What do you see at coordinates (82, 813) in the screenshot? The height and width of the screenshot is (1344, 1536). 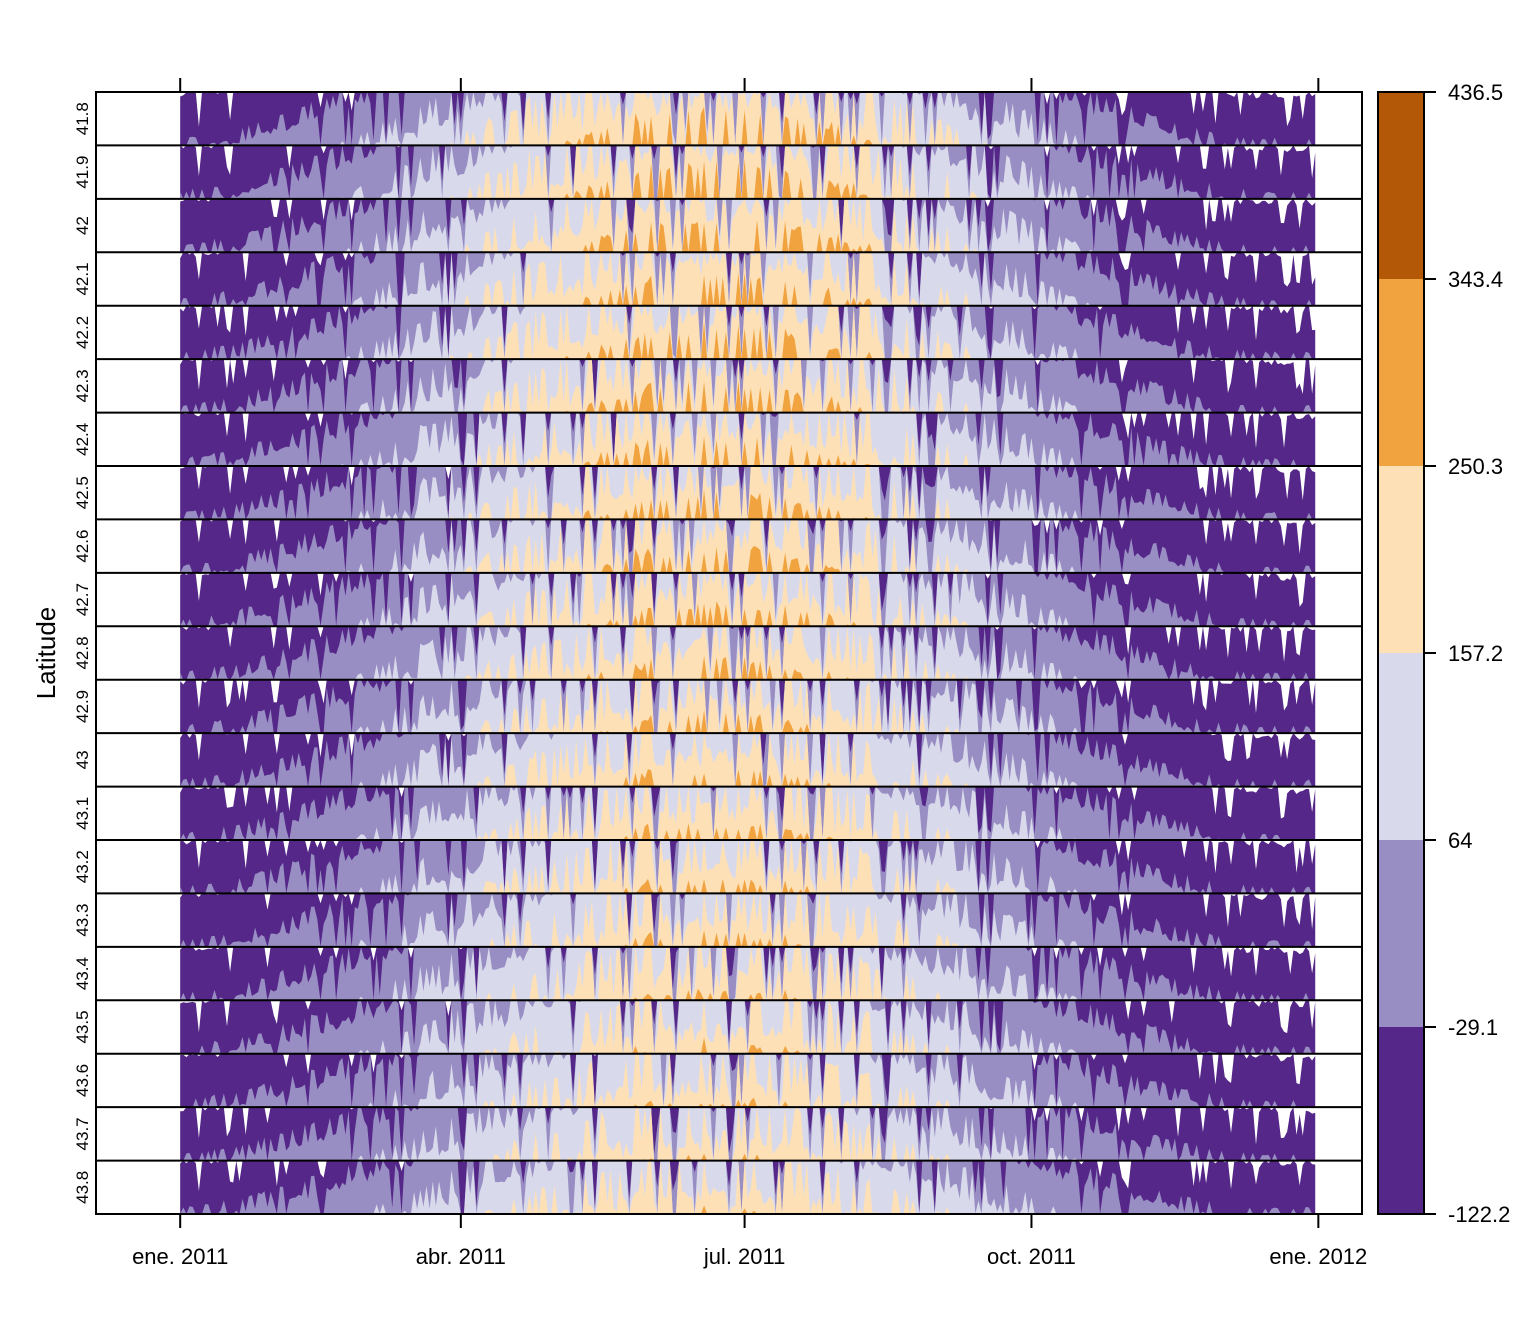 I see `panel-label: 43.1` at bounding box center [82, 813].